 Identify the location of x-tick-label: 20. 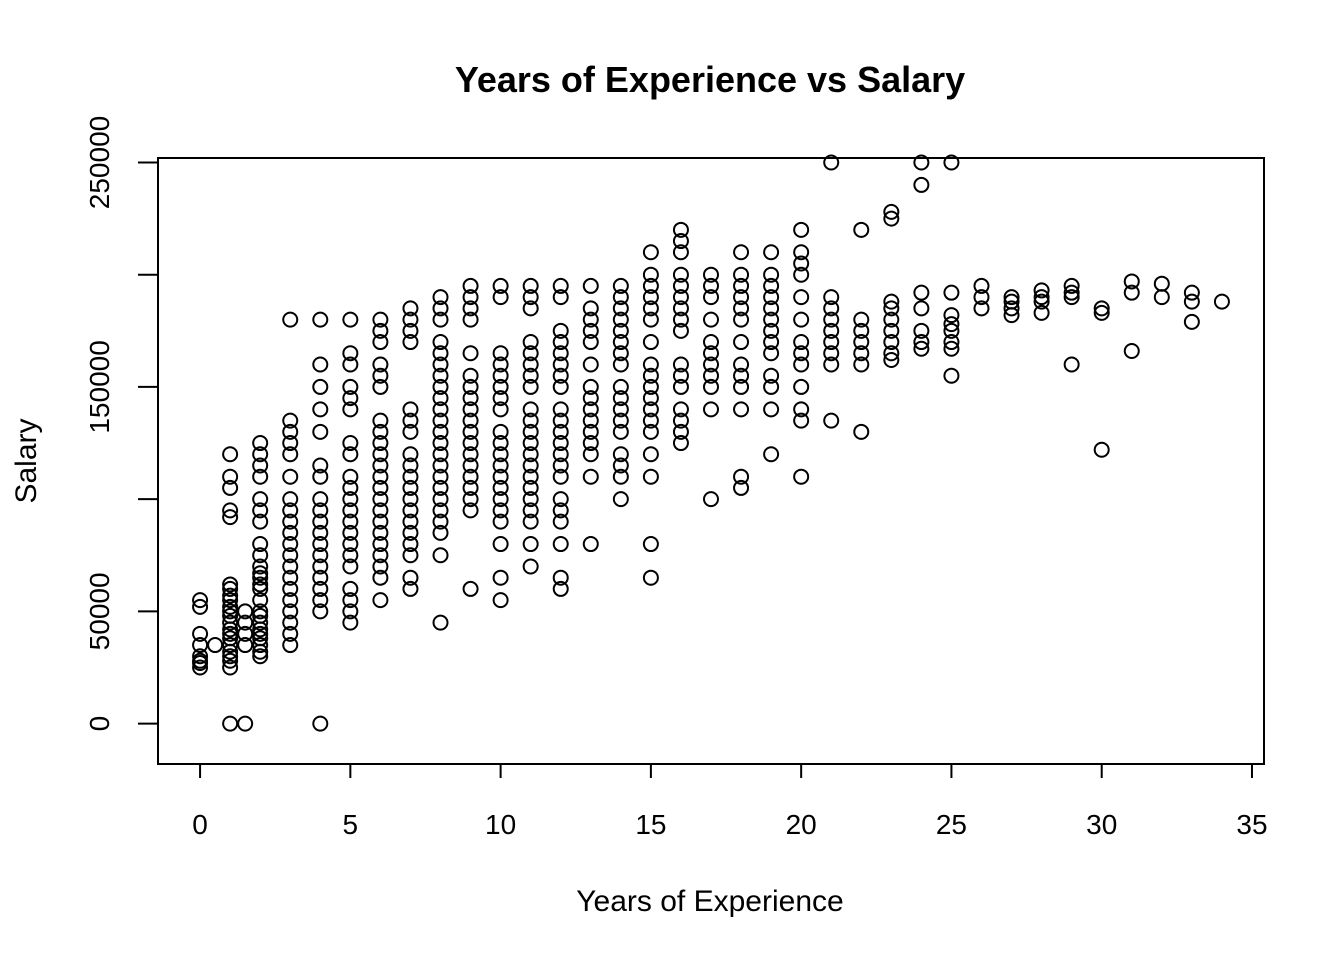
(801, 824).